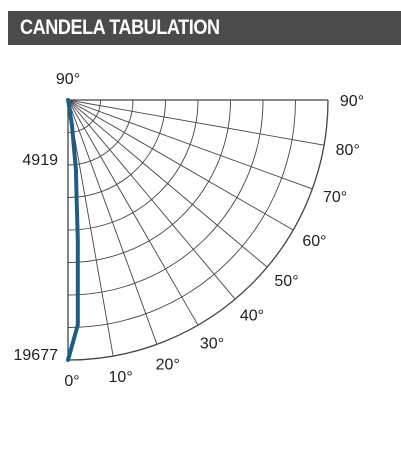 The image size is (401, 464). I want to click on angle-tick-label: 0°, so click(71, 381).